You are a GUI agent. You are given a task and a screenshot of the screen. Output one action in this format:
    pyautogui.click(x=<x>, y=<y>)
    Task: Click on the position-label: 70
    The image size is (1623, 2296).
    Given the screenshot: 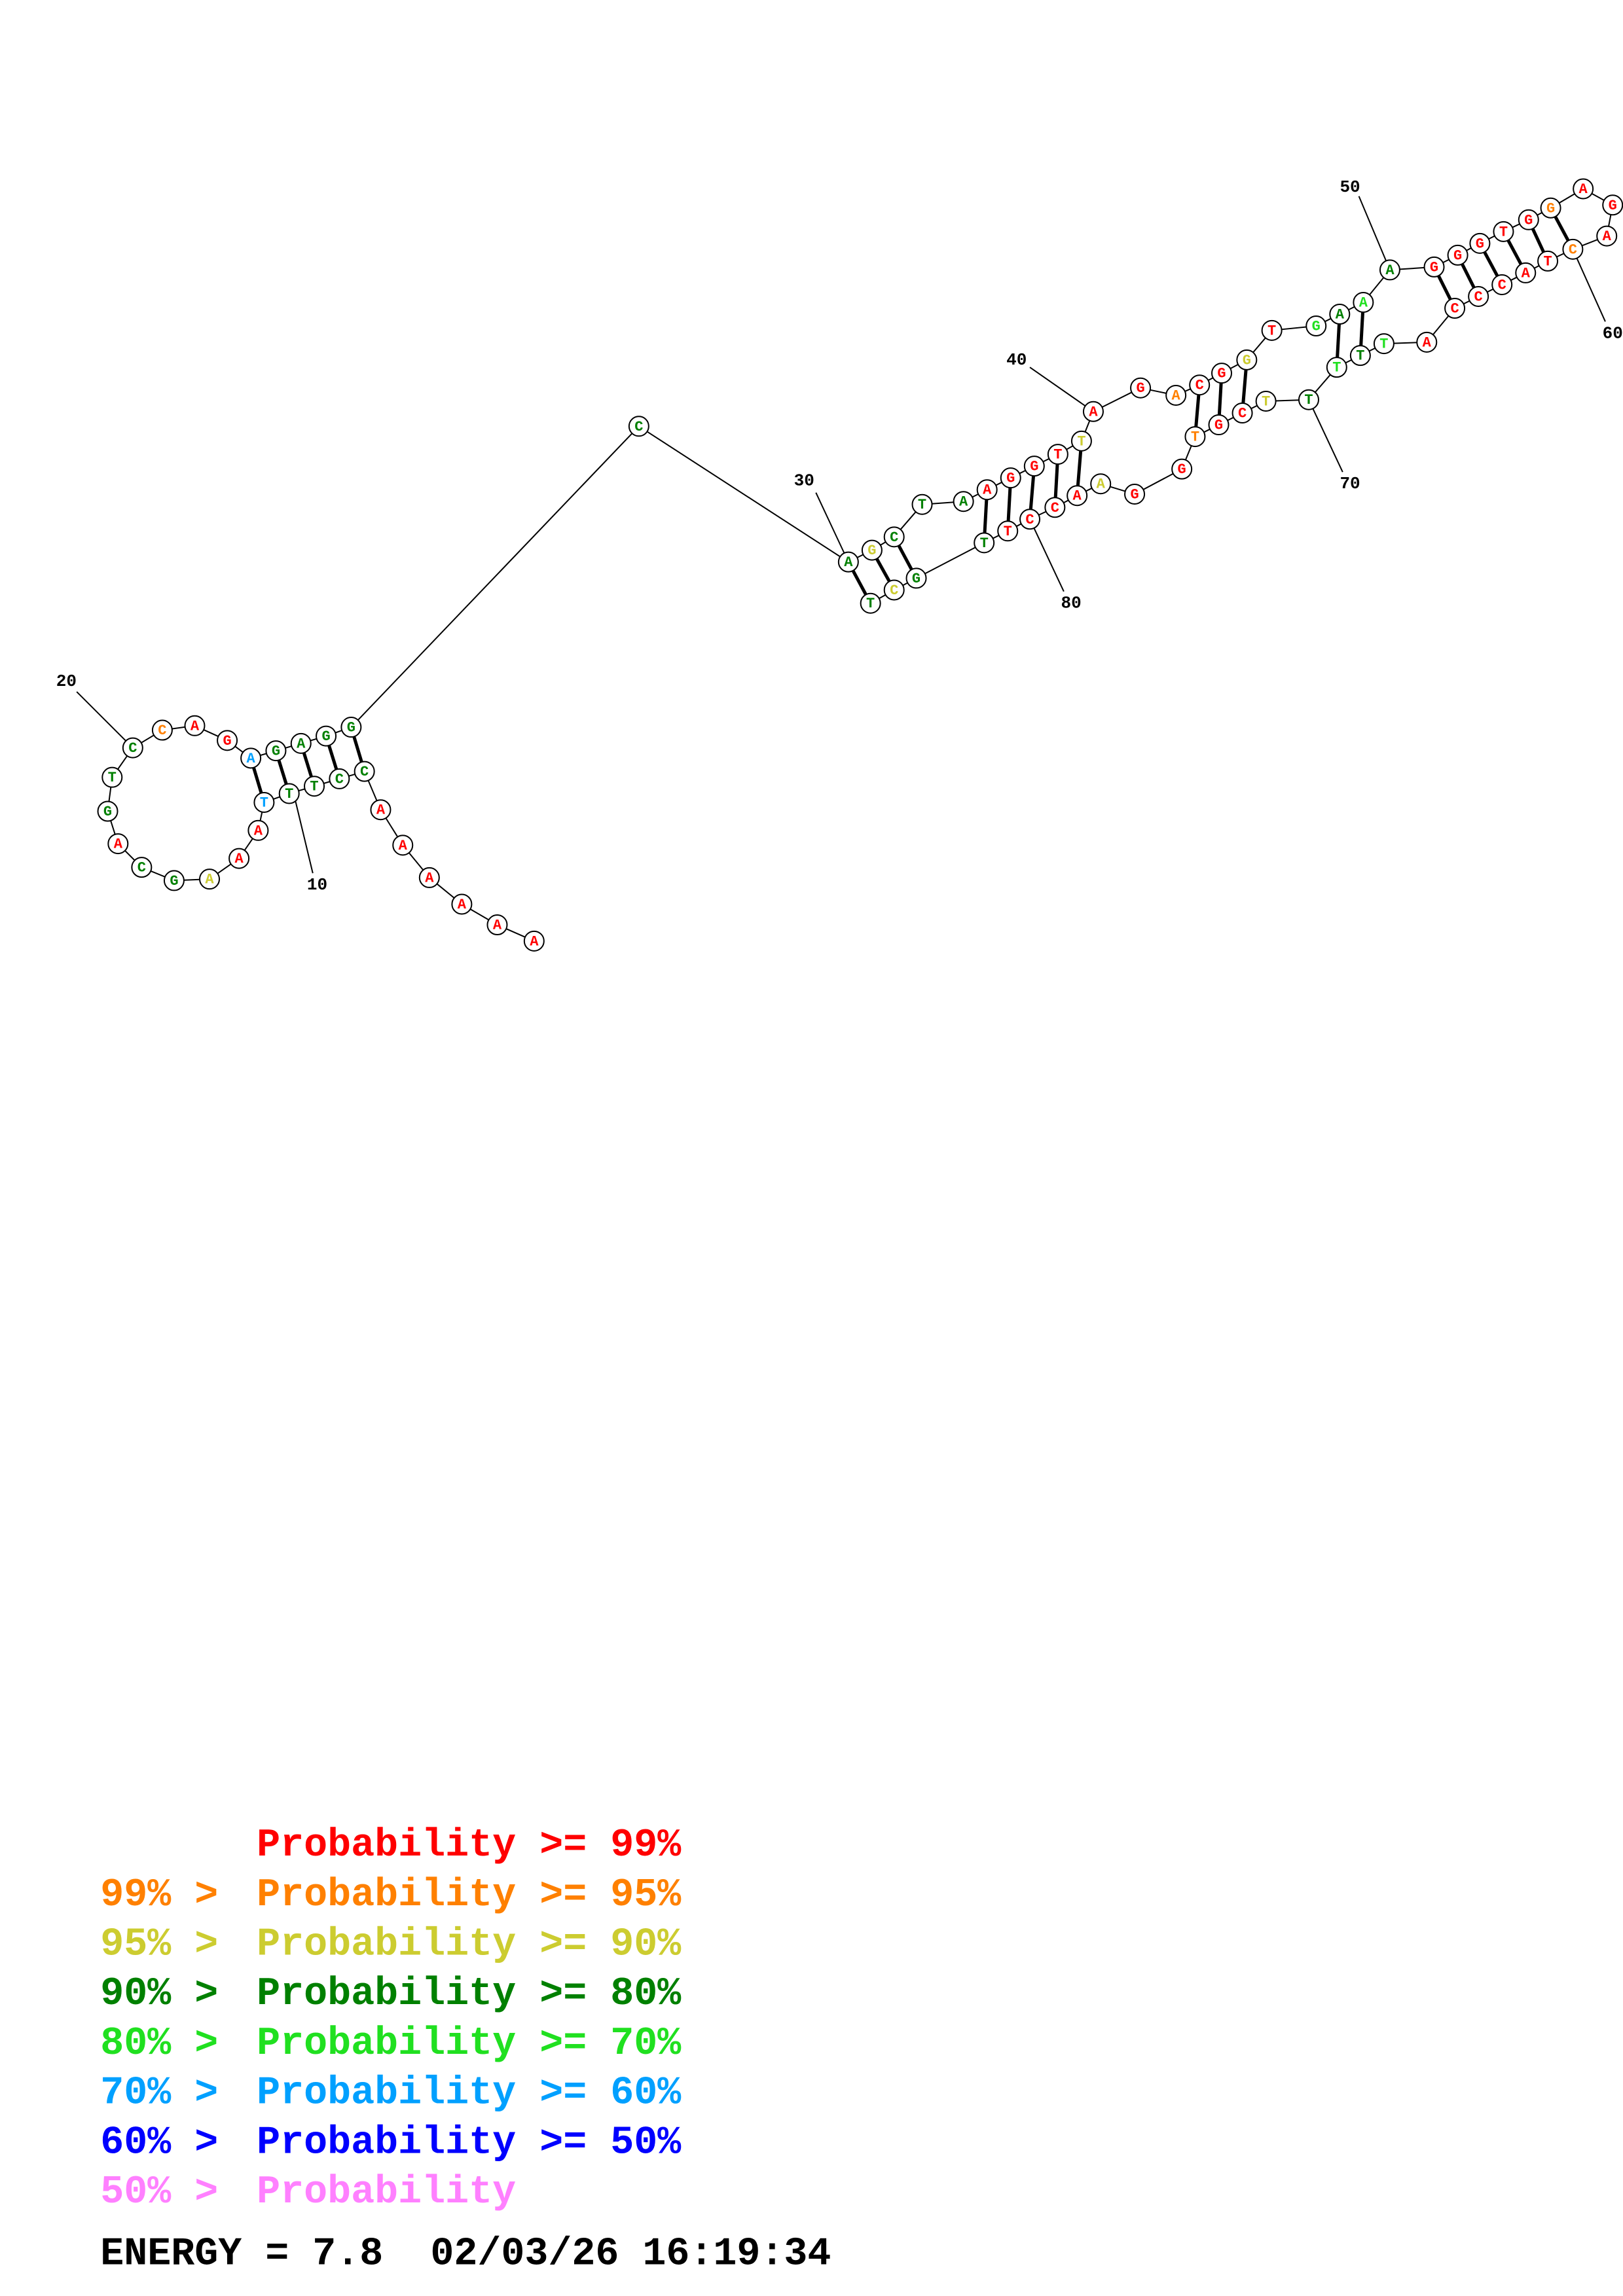 What is the action you would take?
    pyautogui.click(x=1350, y=483)
    